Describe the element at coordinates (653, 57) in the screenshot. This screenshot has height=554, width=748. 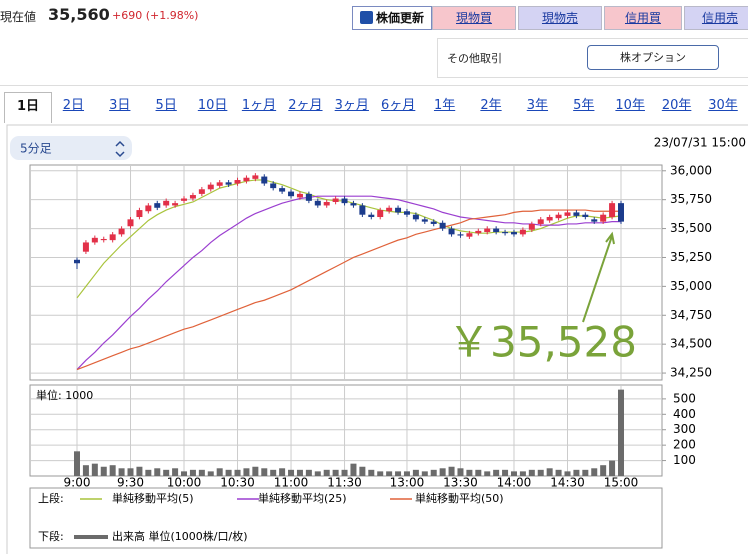
I see `option-button: 株オプション` at that location.